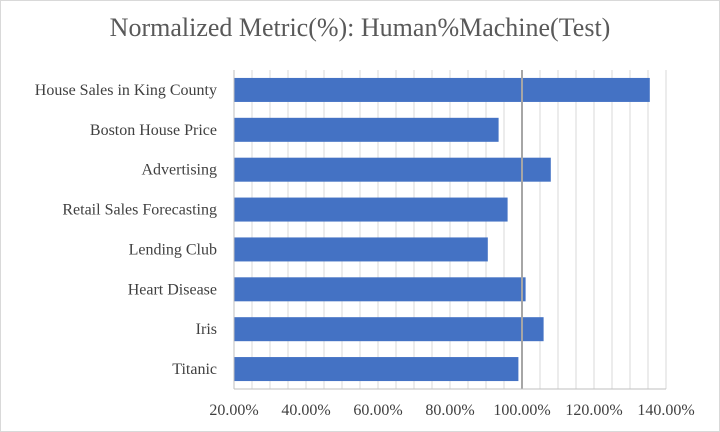 The width and height of the screenshot is (720, 432). I want to click on x-tick-label: 20.00%, so click(233, 410).